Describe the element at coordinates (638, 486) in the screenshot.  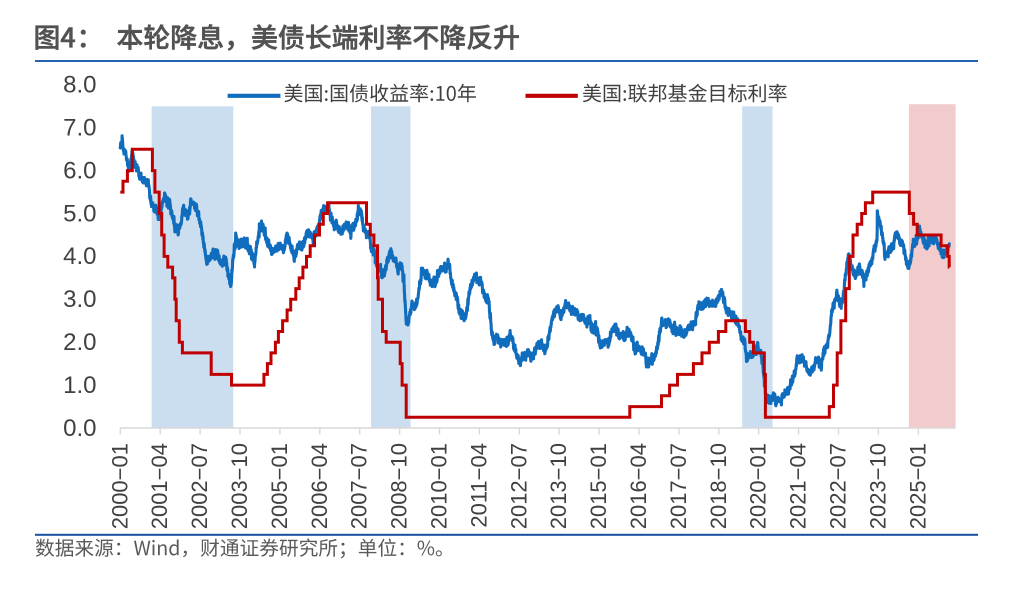
I see `svg-text: 2016−04` at that location.